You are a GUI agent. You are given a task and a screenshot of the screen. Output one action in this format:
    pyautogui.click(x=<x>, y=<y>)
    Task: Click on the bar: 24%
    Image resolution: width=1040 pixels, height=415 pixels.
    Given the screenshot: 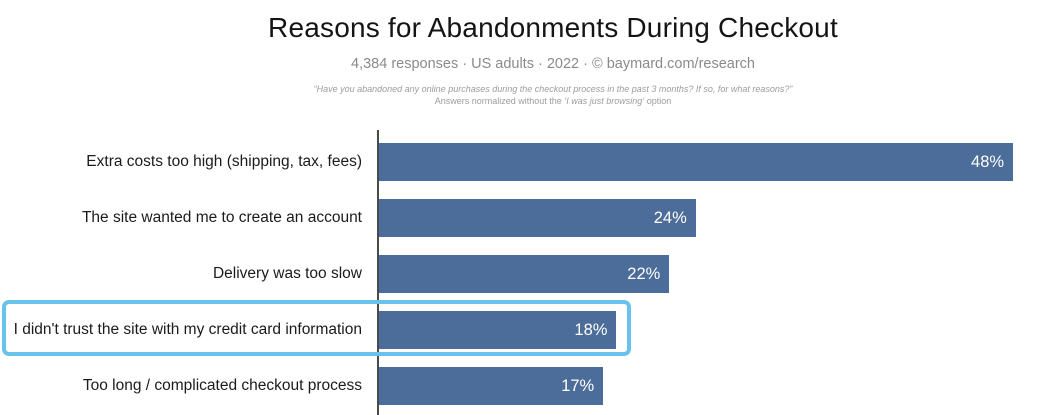 What is the action you would take?
    pyautogui.click(x=537, y=218)
    